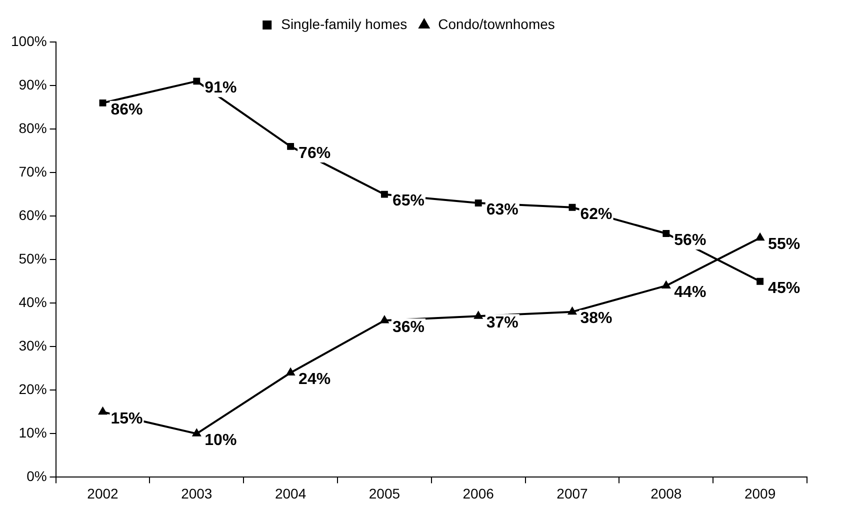  I want to click on legend-label: Condo/townhomes, so click(496, 24).